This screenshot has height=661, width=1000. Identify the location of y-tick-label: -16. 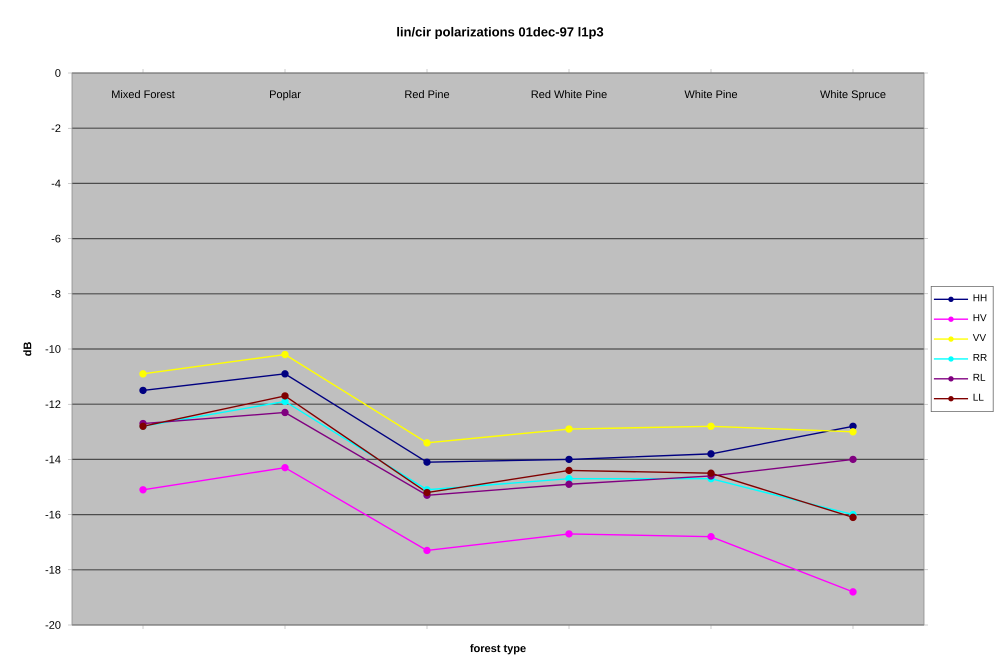
(53, 514).